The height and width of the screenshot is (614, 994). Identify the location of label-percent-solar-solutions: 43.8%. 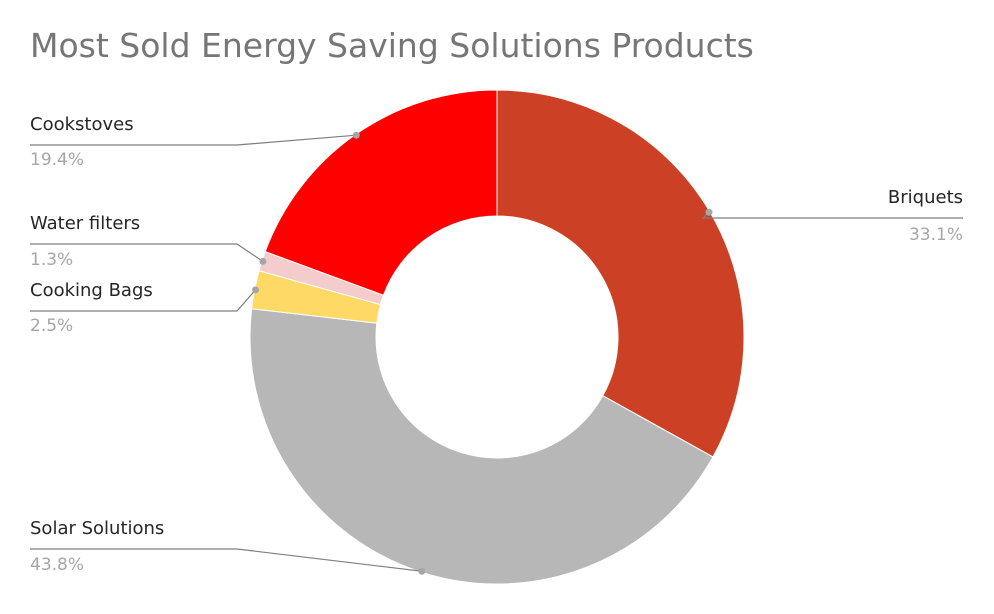
(57, 565).